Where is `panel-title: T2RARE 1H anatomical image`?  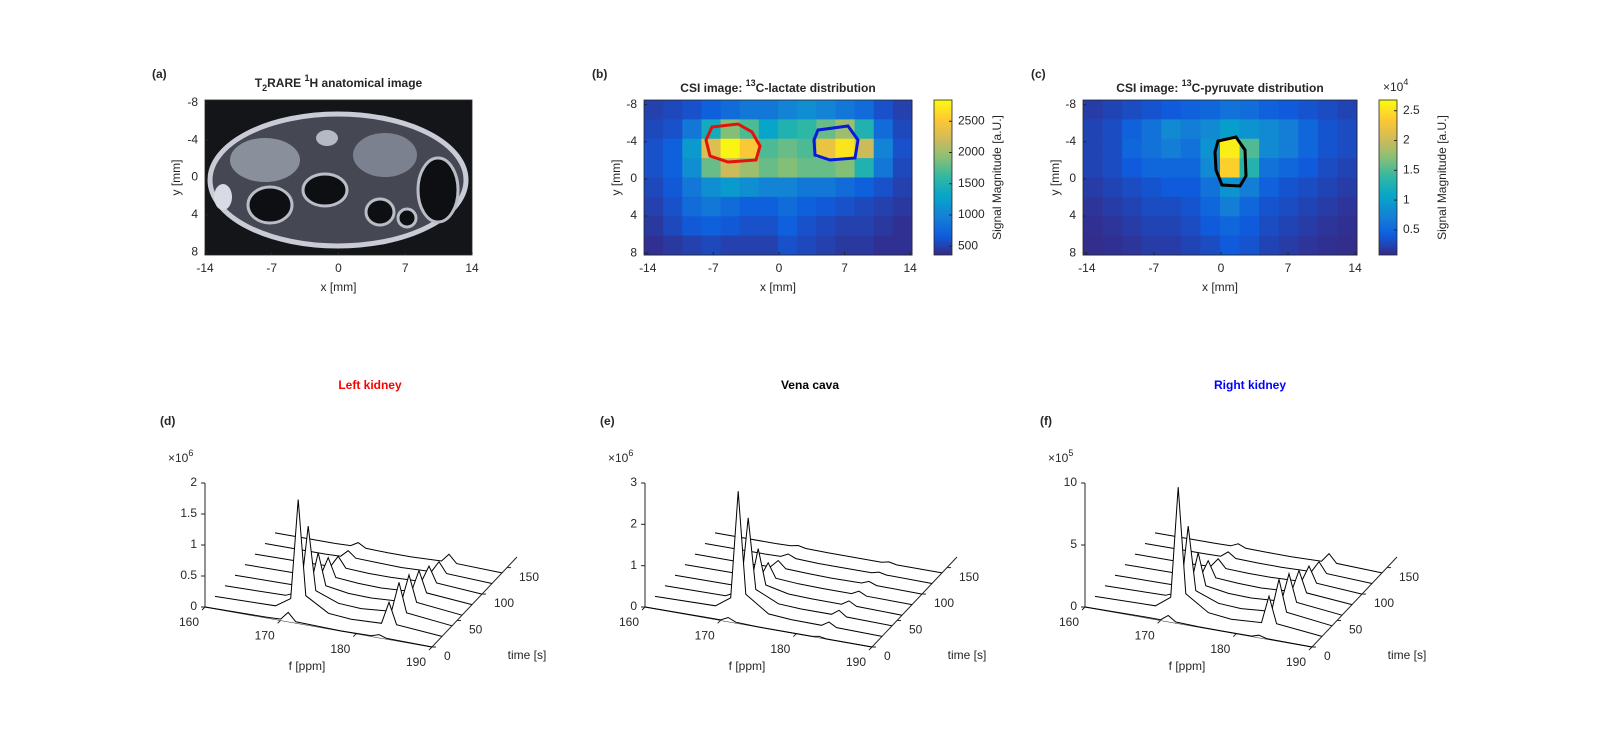 panel-title: T2RARE 1H anatomical image is located at coordinates (339, 83).